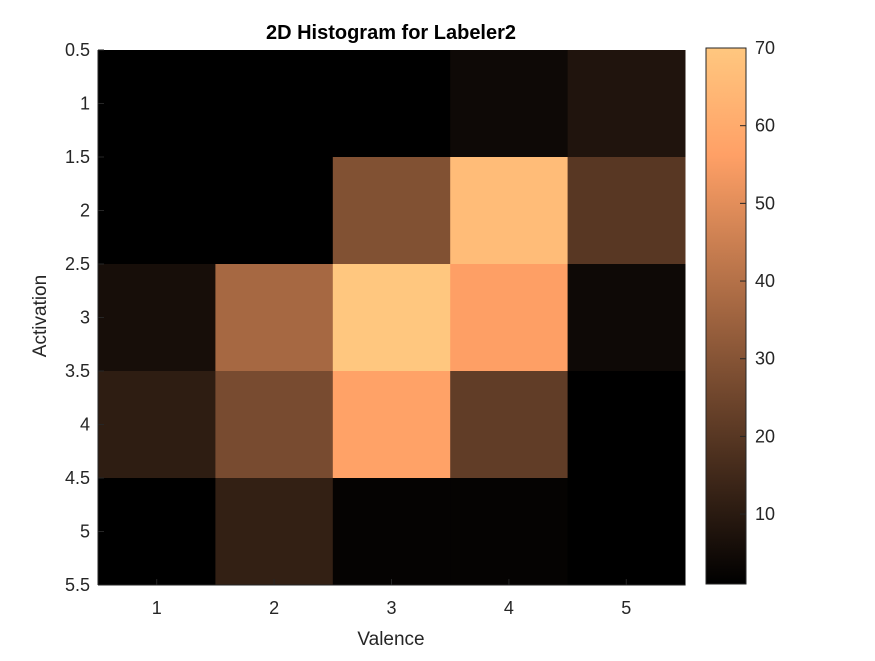  Describe the element at coordinates (40, 316) in the screenshot. I see `y-axis-label: Activation` at that location.